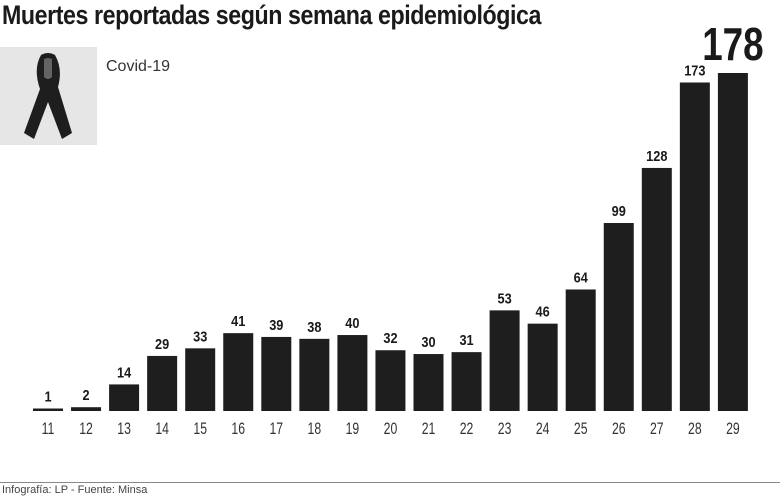  What do you see at coordinates (581, 276) in the screenshot?
I see `value-label: 64` at bounding box center [581, 276].